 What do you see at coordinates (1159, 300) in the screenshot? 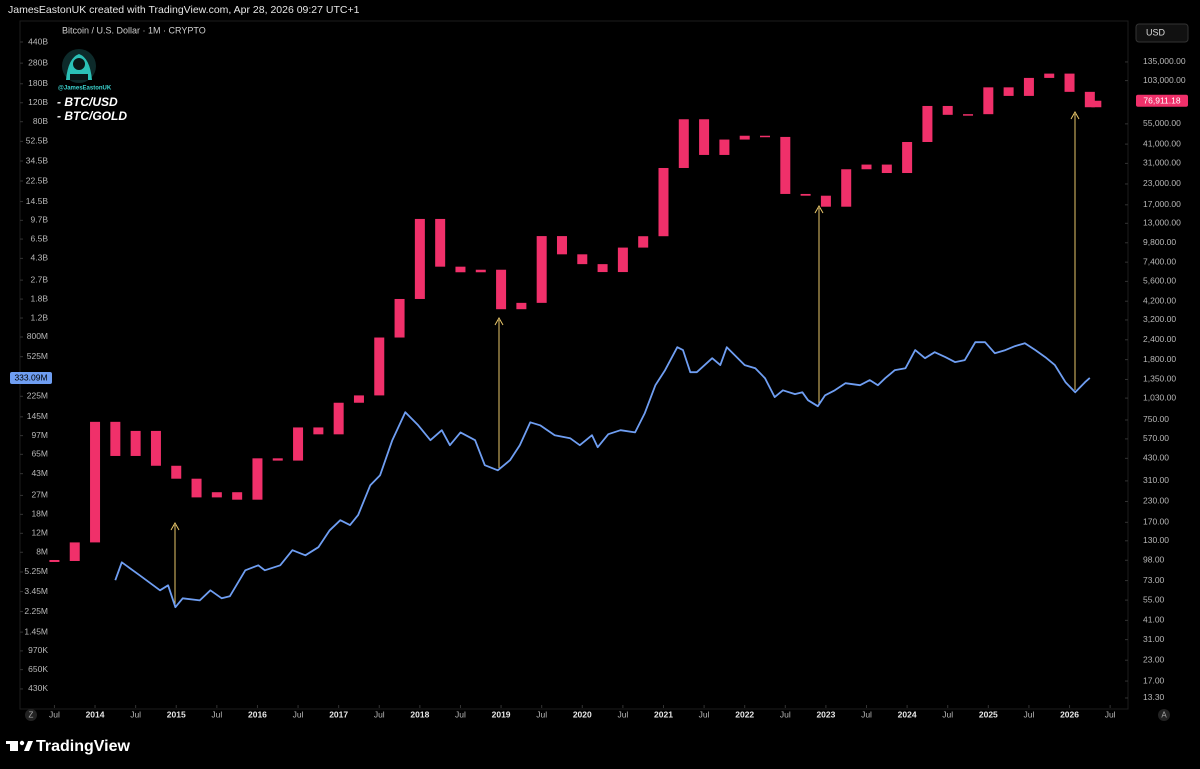
I see `y2-tick-label: 4,200.00` at bounding box center [1159, 300].